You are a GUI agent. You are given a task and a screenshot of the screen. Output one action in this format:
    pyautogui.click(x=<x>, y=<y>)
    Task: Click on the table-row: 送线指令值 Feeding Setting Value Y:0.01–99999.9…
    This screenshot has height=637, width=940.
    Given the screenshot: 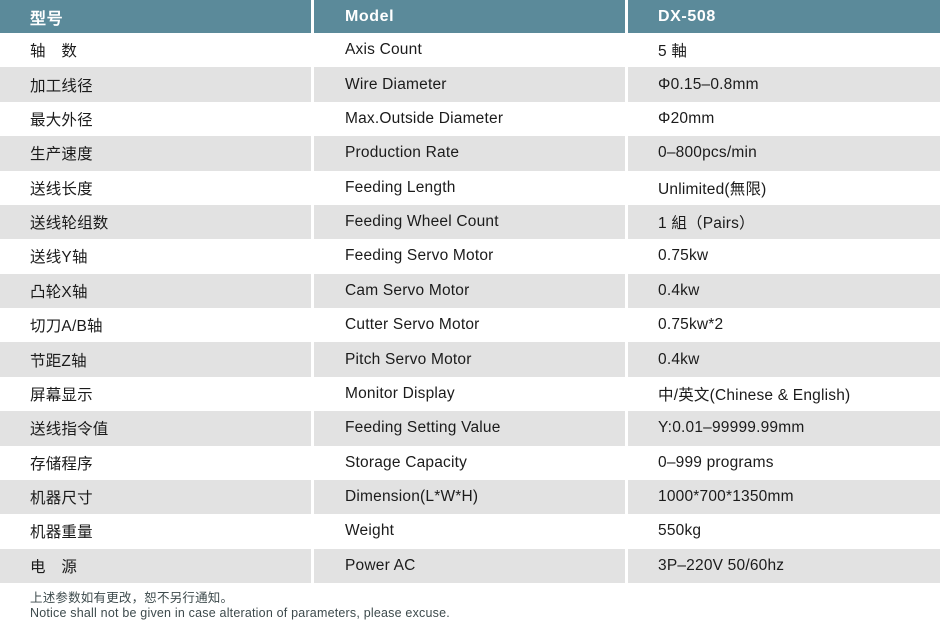 What is the action you would take?
    pyautogui.click(x=470, y=428)
    